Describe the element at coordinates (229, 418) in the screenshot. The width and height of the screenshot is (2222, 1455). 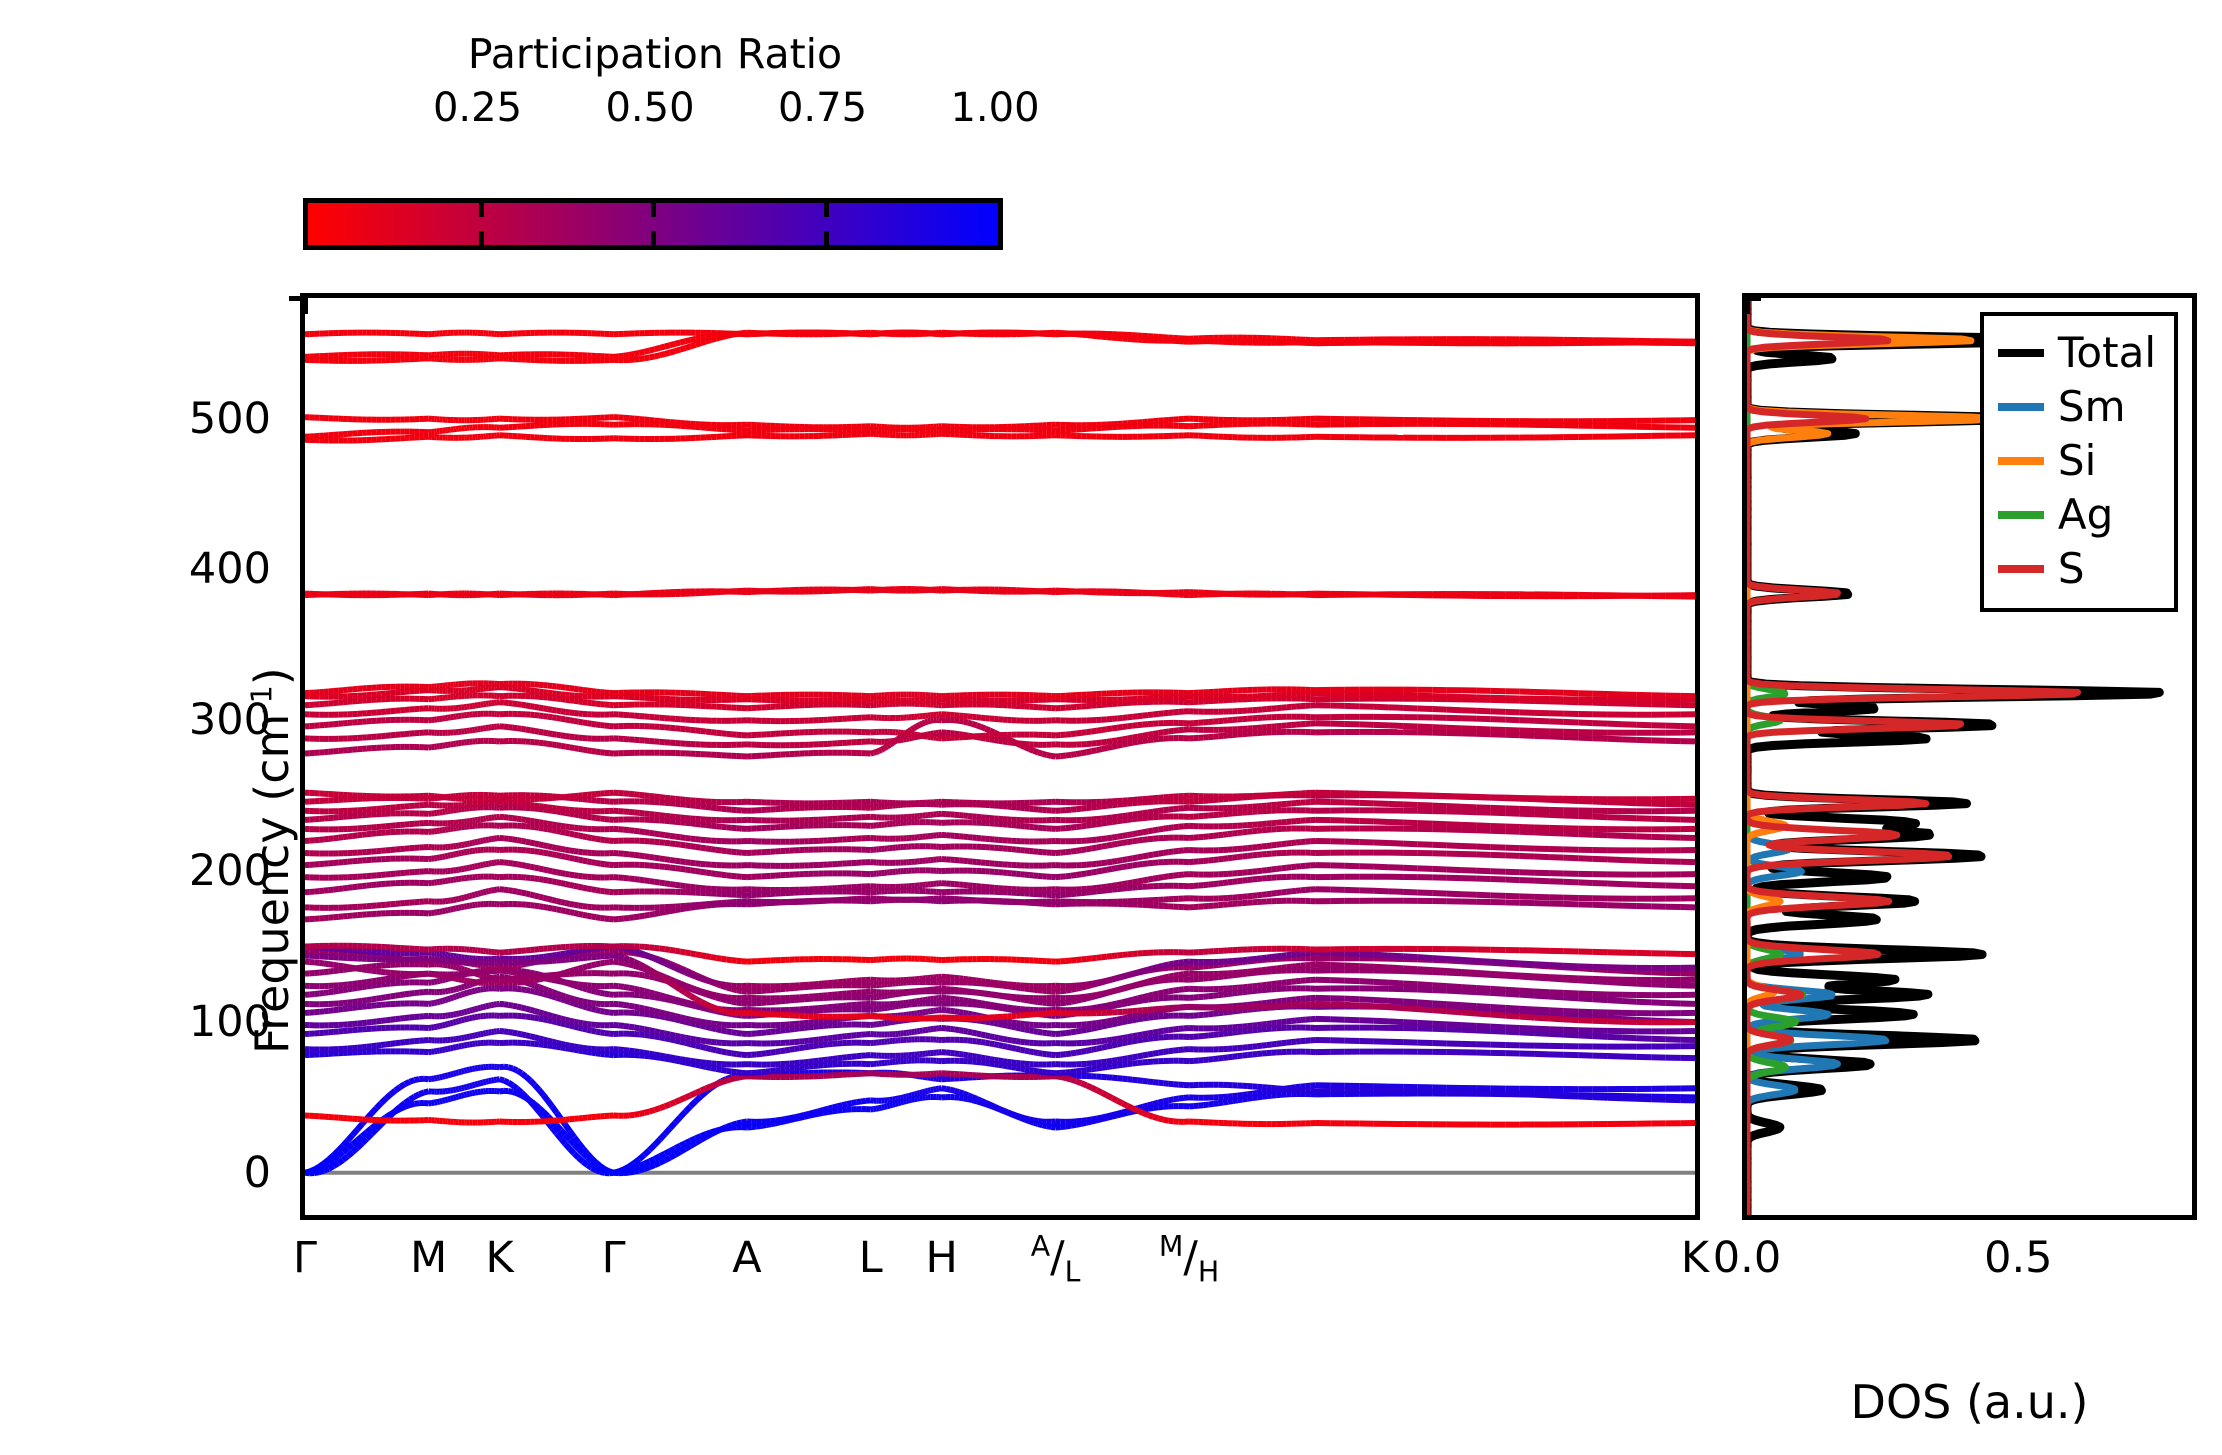
I see `band-y-tick-label: 500` at that location.